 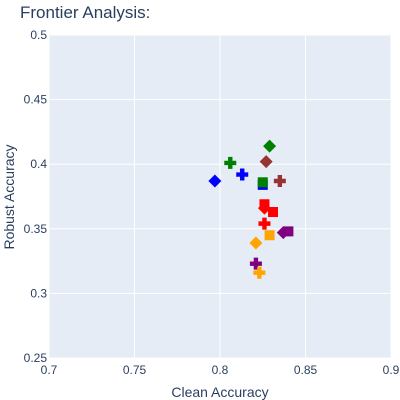 What do you see at coordinates (251, 209) in the screenshot?
I see `data-points` at bounding box center [251, 209].